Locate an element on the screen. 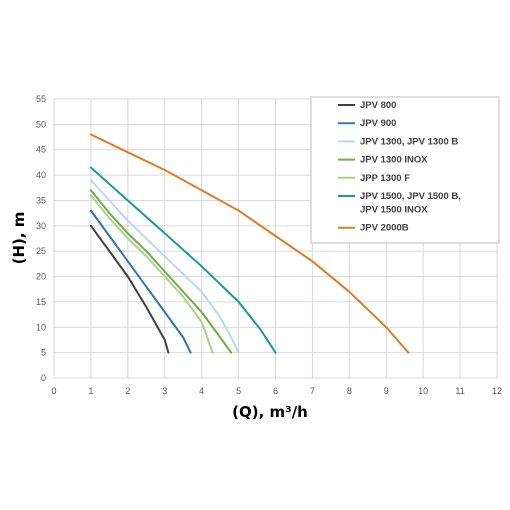 The width and height of the screenshot is (510, 510). y-axis-title: (H), m is located at coordinates (19, 238).